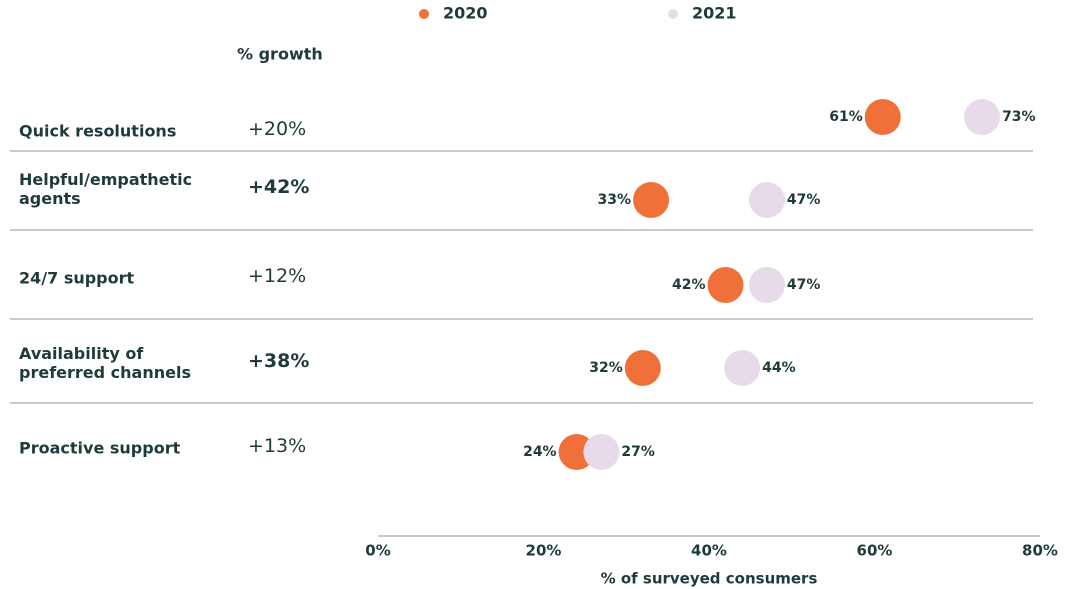 Image resolution: width=1074 pixels, height=589 pixels. I want to click on data-label: 33%, so click(615, 200).